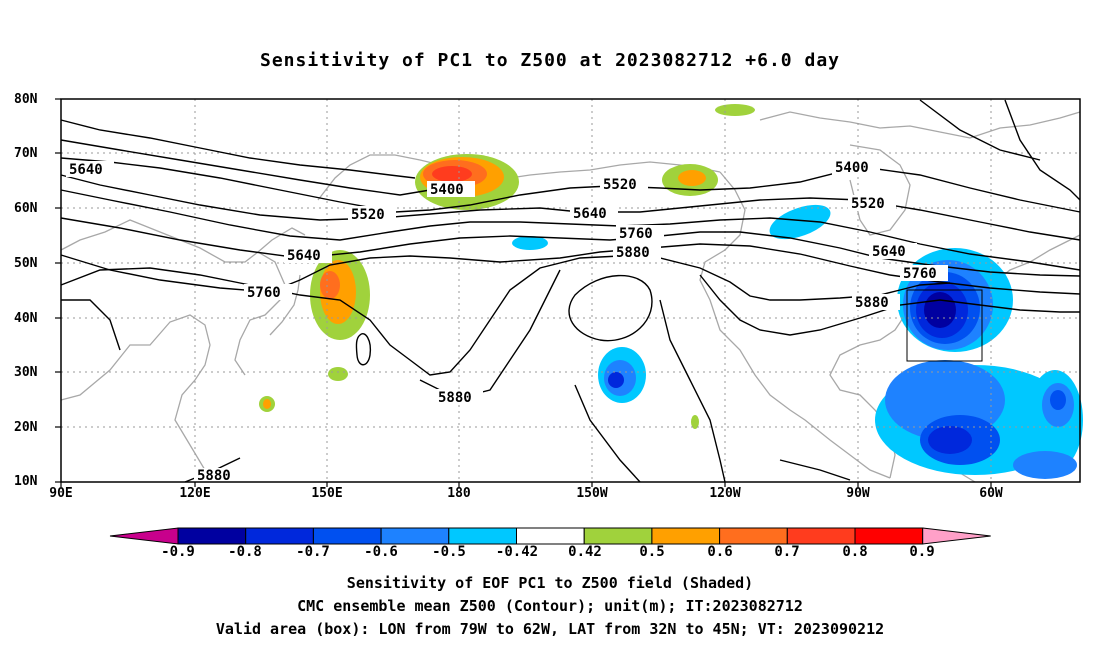  What do you see at coordinates (26, 427) in the screenshot?
I see `lat-label: 20N` at bounding box center [26, 427].